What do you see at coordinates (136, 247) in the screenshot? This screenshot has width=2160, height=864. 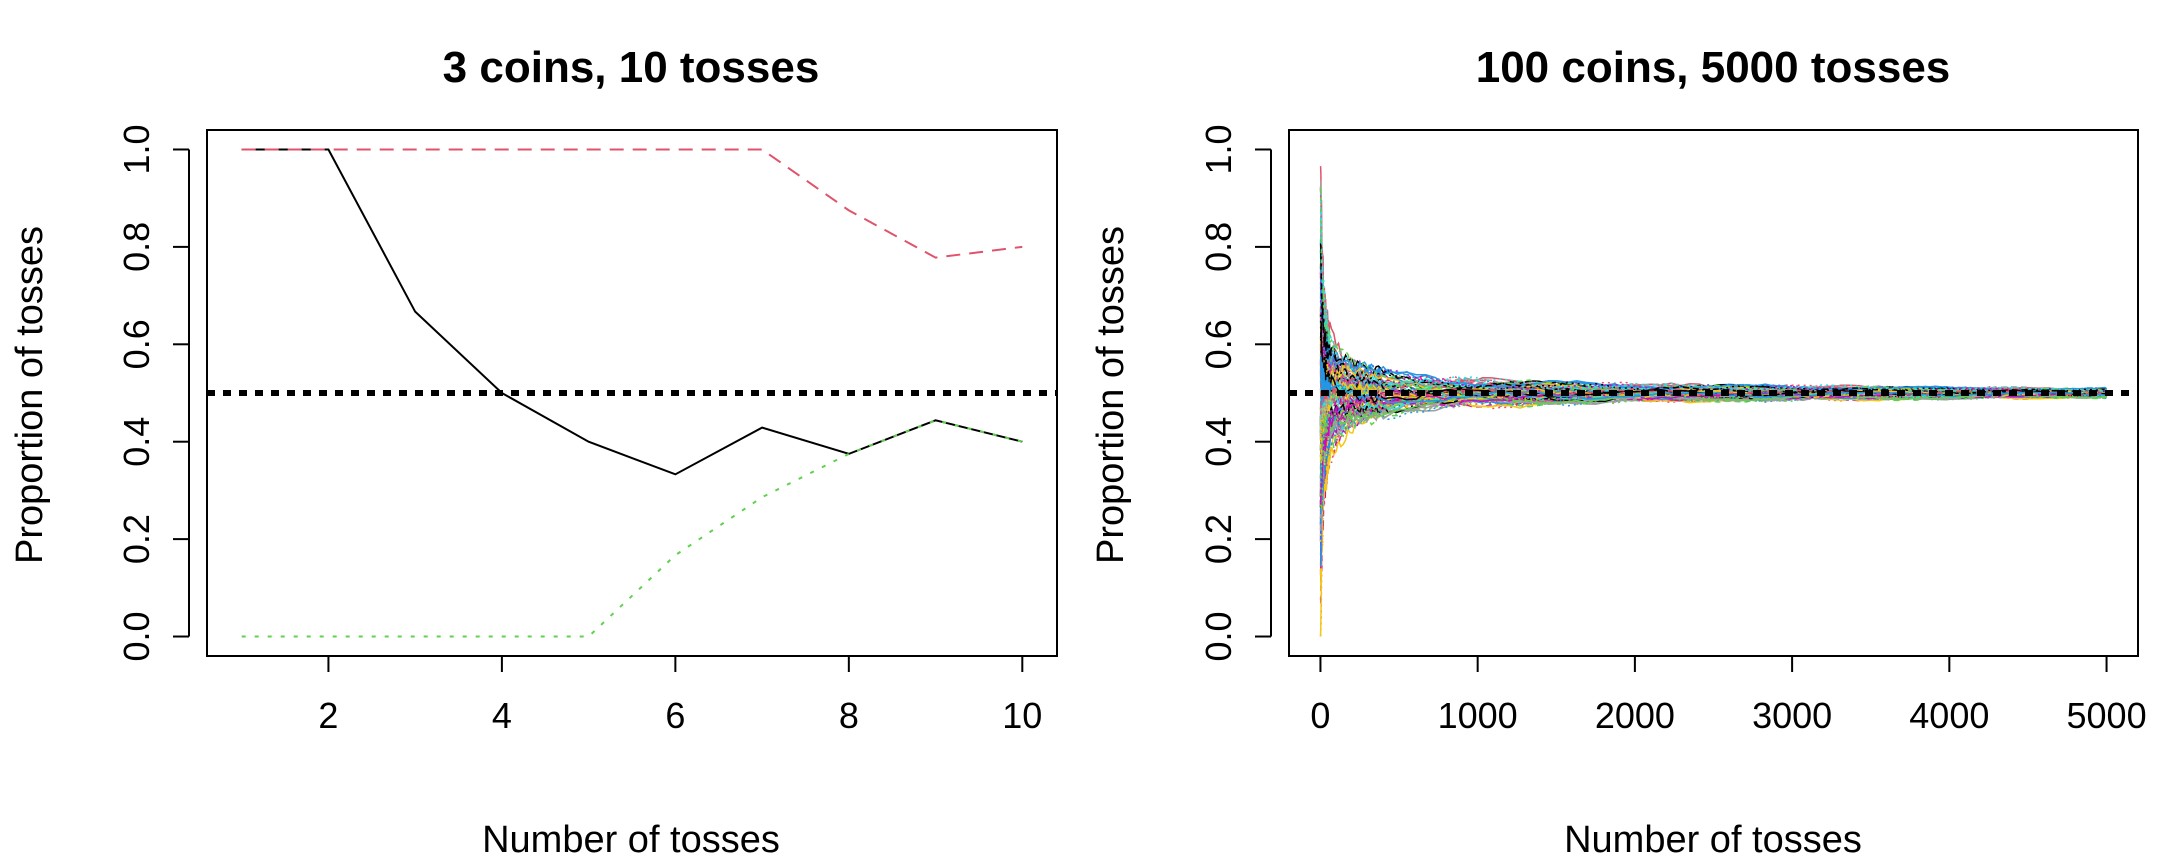 I see `y-tick-label-left-4: 0.8` at bounding box center [136, 247].